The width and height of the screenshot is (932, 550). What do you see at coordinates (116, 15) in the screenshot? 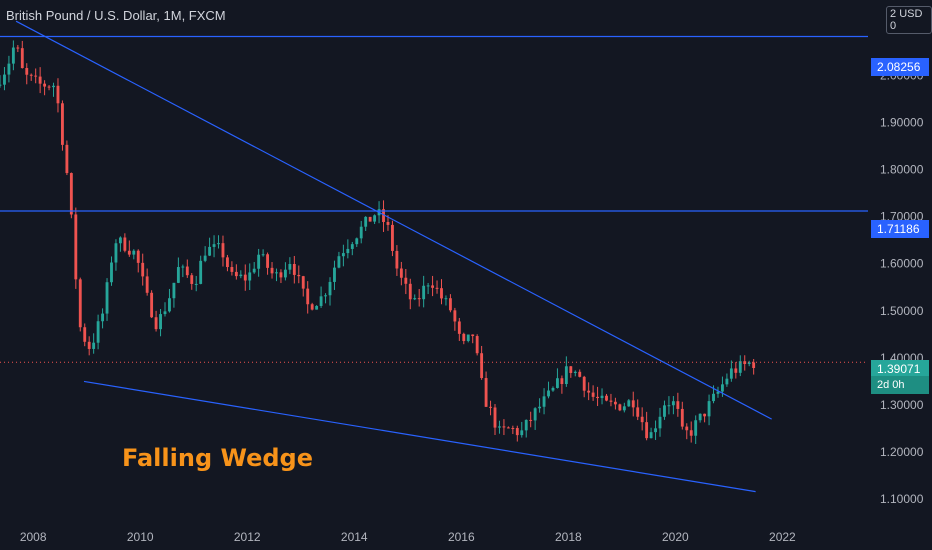
I see `chart-title: British Pound / U.S. Dollar, 1M, FXCM` at bounding box center [116, 15].